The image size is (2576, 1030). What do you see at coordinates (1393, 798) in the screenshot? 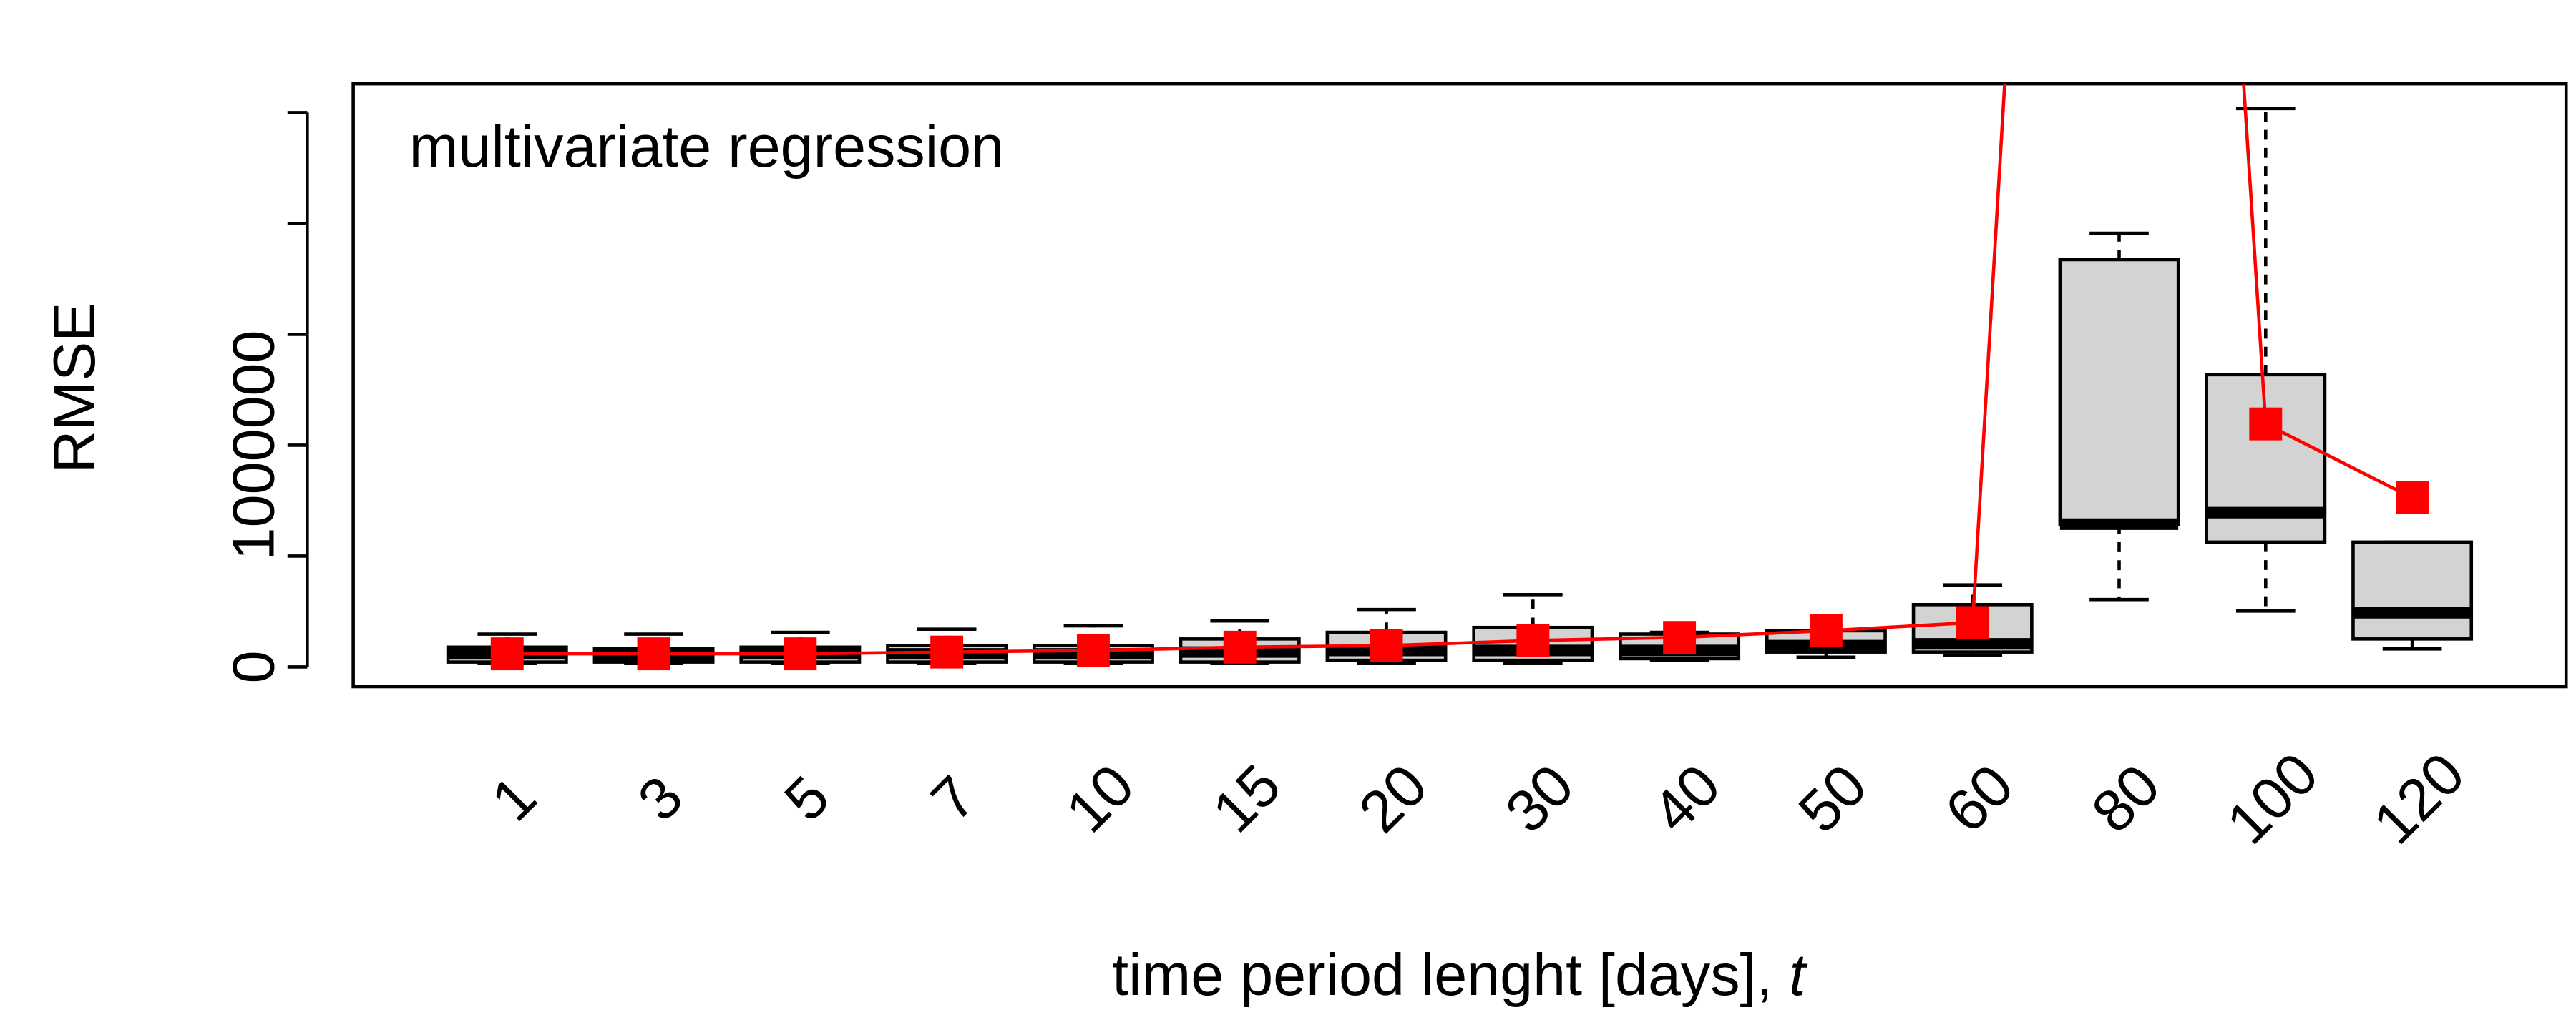
I see `x-tick-label: 20` at bounding box center [1393, 798].